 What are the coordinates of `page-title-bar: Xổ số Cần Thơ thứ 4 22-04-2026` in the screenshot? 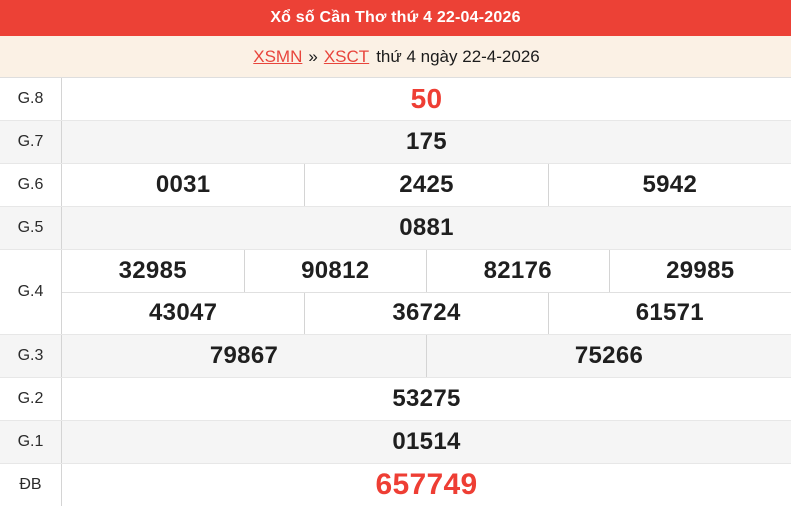 It's located at (395, 18).